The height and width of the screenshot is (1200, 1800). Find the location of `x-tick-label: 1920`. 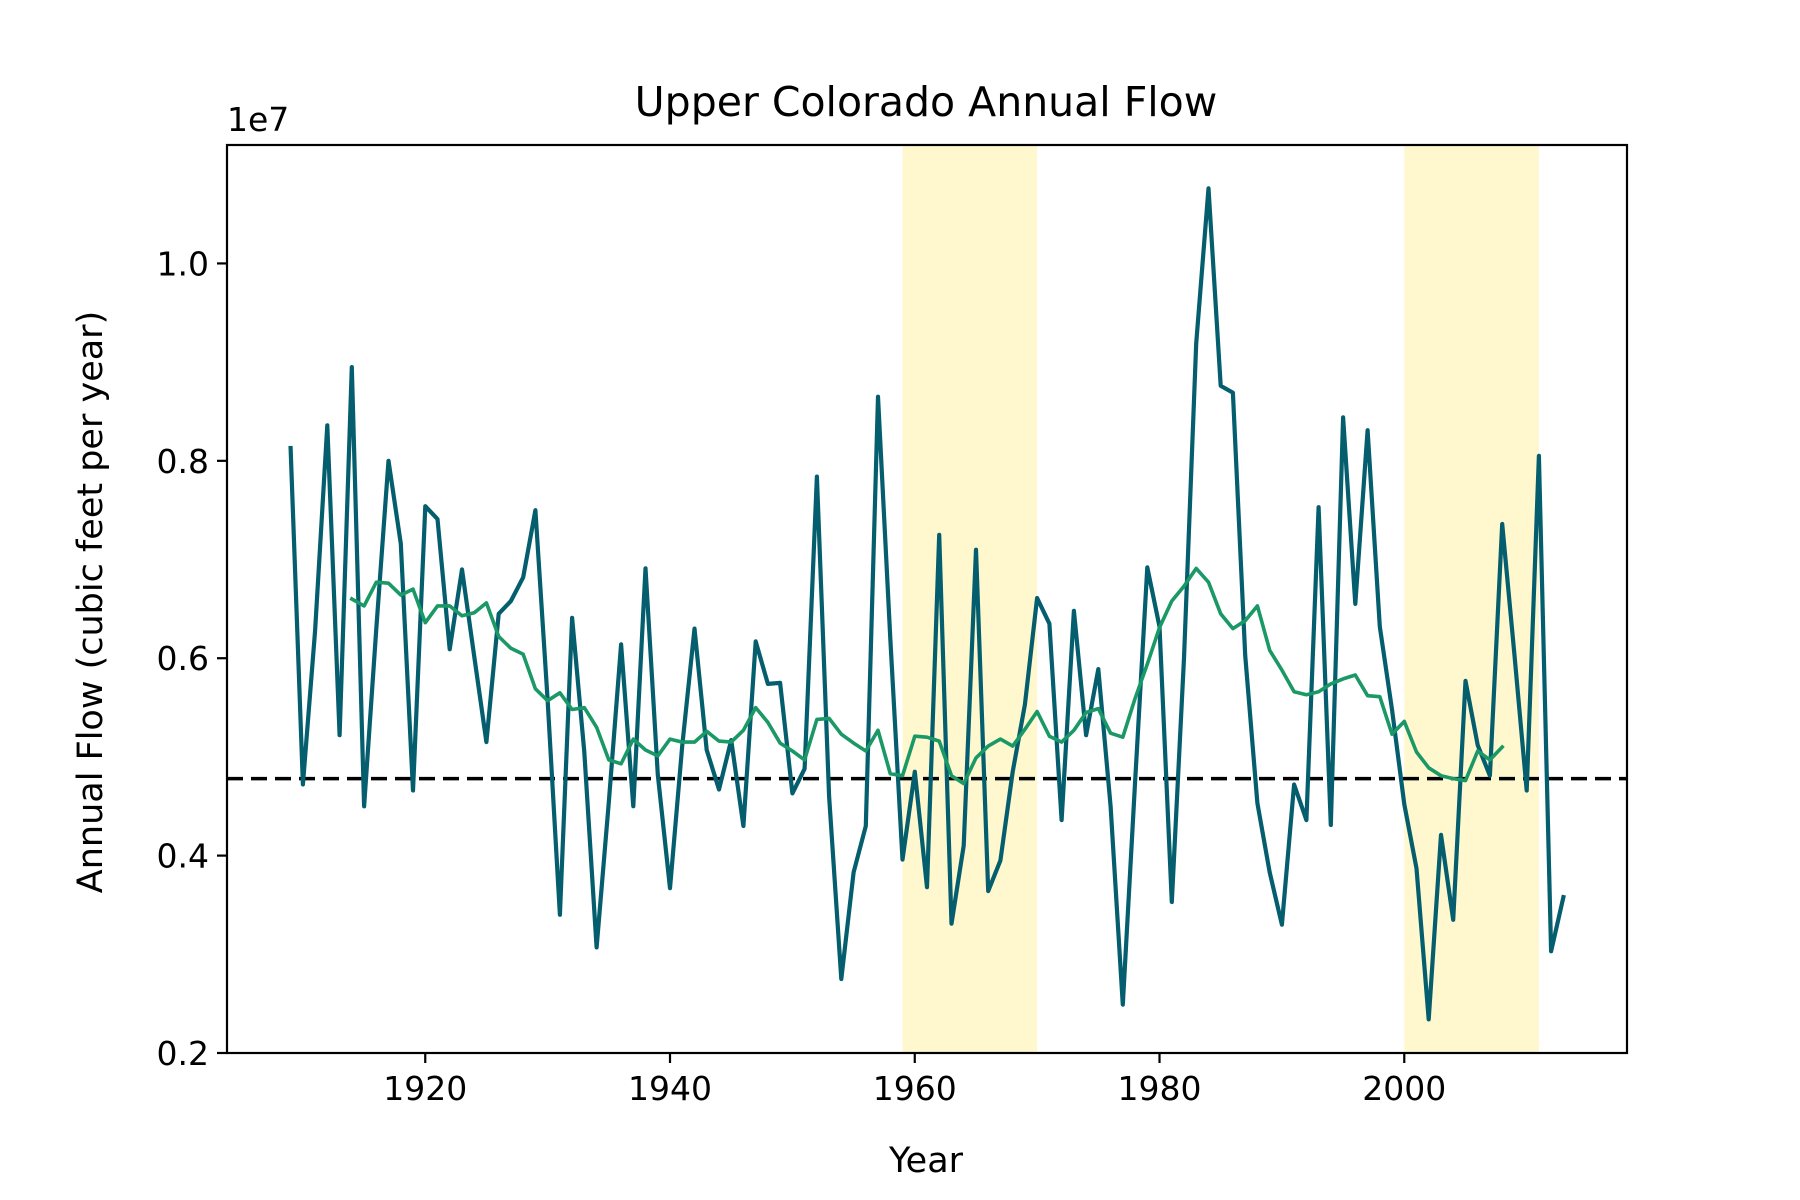

x-tick-label: 1920 is located at coordinates (425, 1088).